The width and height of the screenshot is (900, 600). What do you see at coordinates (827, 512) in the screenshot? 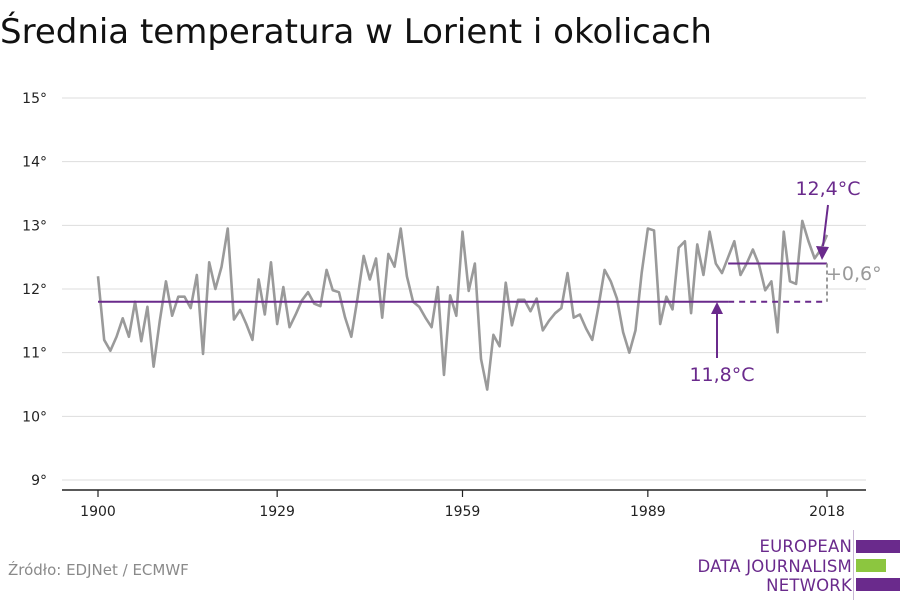
I see `x-tick-label: 2018` at bounding box center [827, 512].